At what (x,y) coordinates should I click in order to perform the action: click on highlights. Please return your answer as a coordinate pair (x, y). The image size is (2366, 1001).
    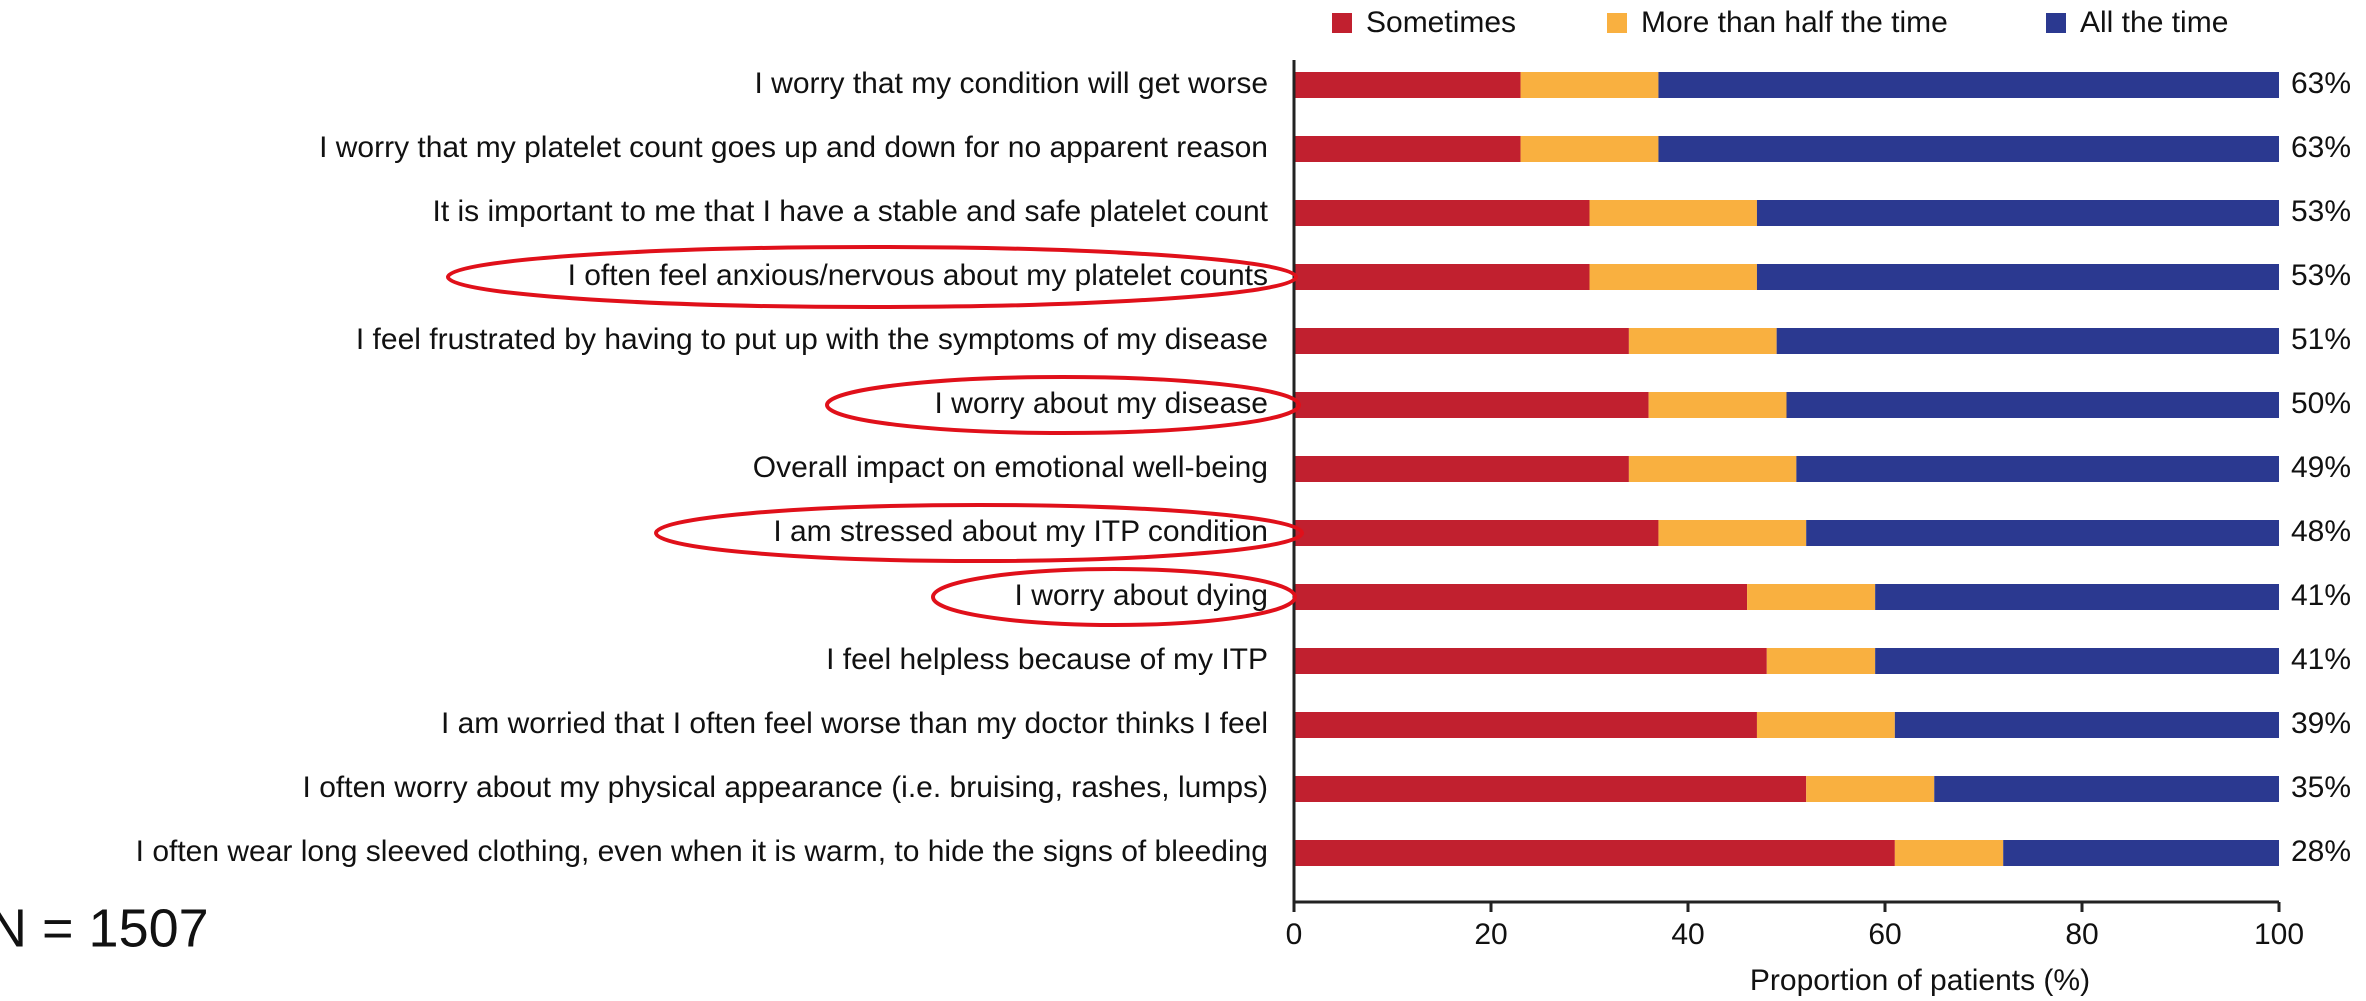
    Looking at the image, I should click on (875, 436).